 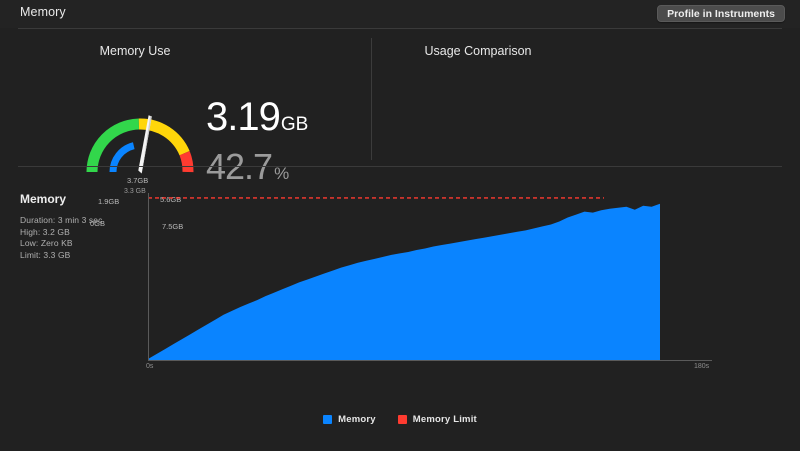 I want to click on gauge-needle, so click(x=145, y=144).